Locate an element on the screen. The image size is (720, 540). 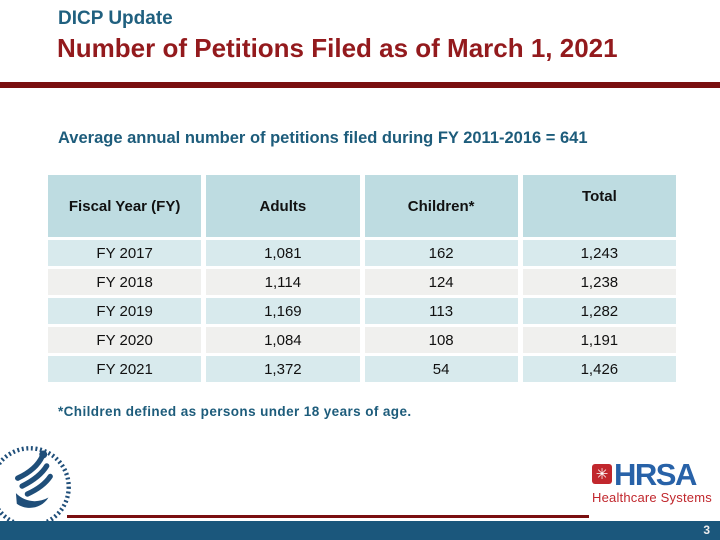
hrsa-acronym: HRSA is located at coordinates (655, 474).